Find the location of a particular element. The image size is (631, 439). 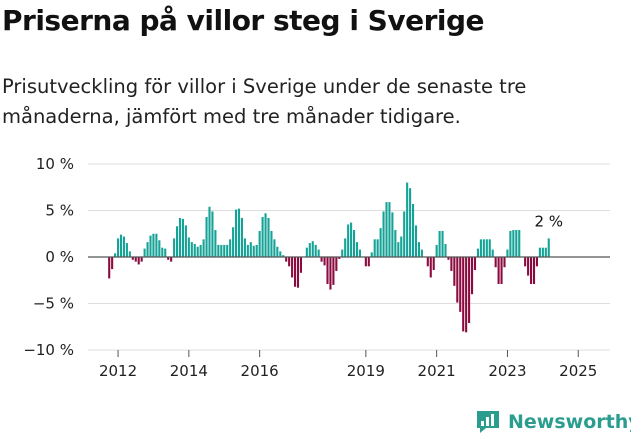

y-tick-label: 5 % is located at coordinates (59, 211).